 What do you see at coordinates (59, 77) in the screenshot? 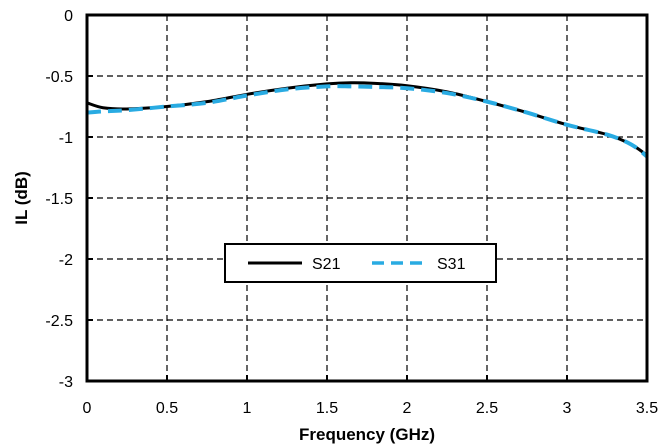
I see `y-tick-label: -0.5` at bounding box center [59, 77].